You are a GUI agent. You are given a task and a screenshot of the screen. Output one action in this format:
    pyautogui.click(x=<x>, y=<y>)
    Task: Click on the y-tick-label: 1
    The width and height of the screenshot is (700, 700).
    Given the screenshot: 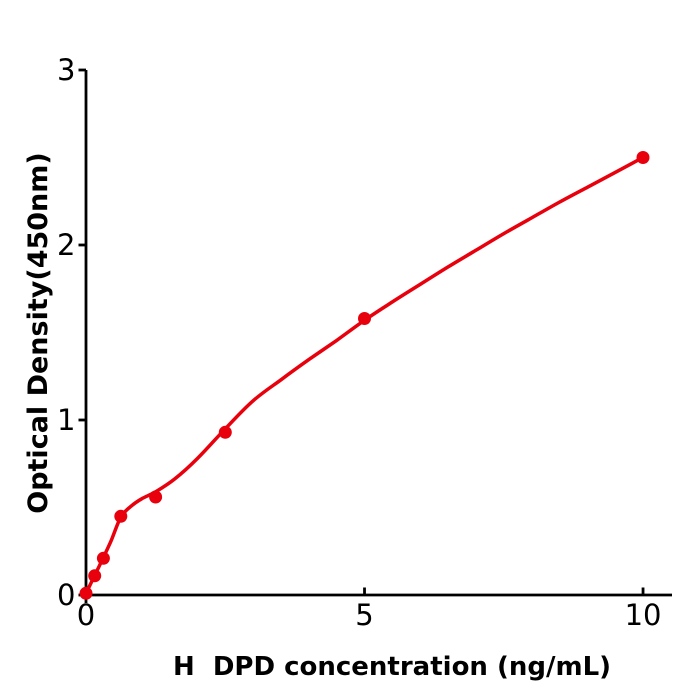 What is the action you would take?
    pyautogui.click(x=66, y=420)
    